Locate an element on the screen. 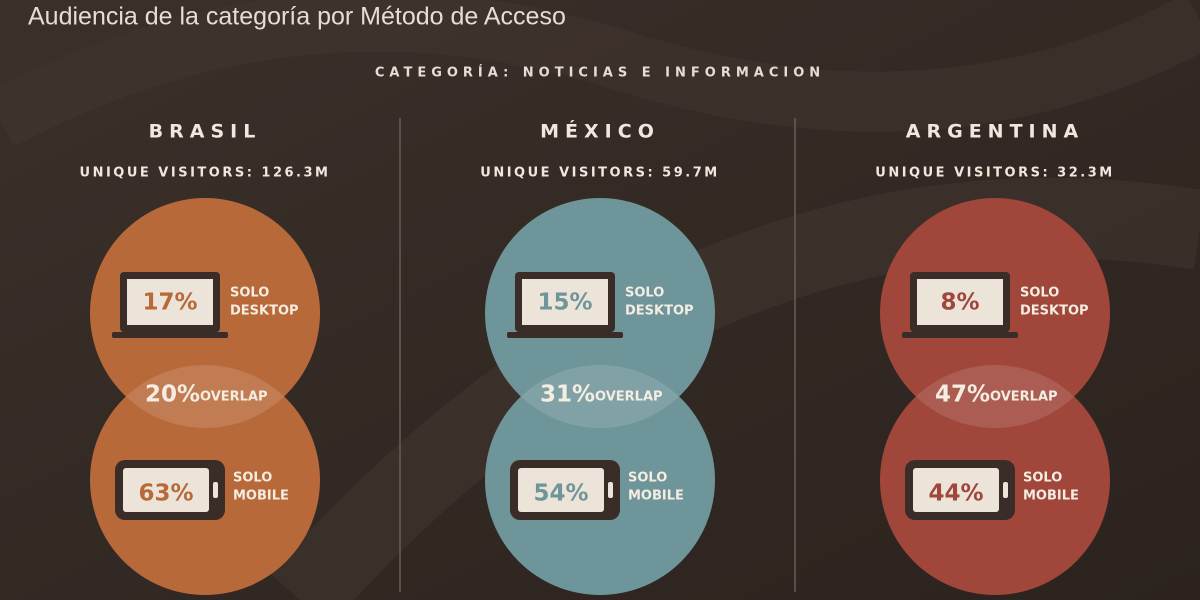  country-name: MÉXICO is located at coordinates (600, 131).